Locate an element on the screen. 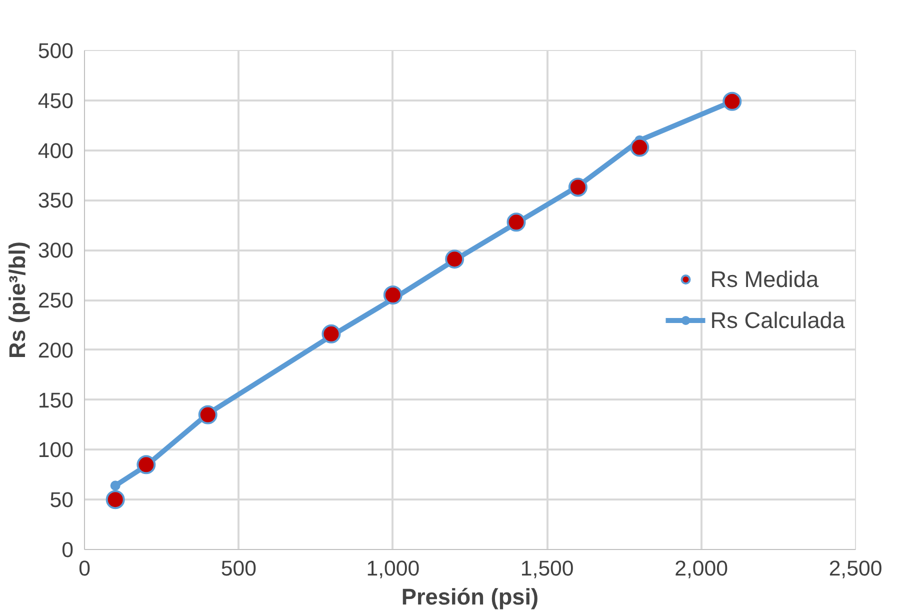 This screenshot has width=902, height=615. y-tick-label: 400 is located at coordinates (56, 150).